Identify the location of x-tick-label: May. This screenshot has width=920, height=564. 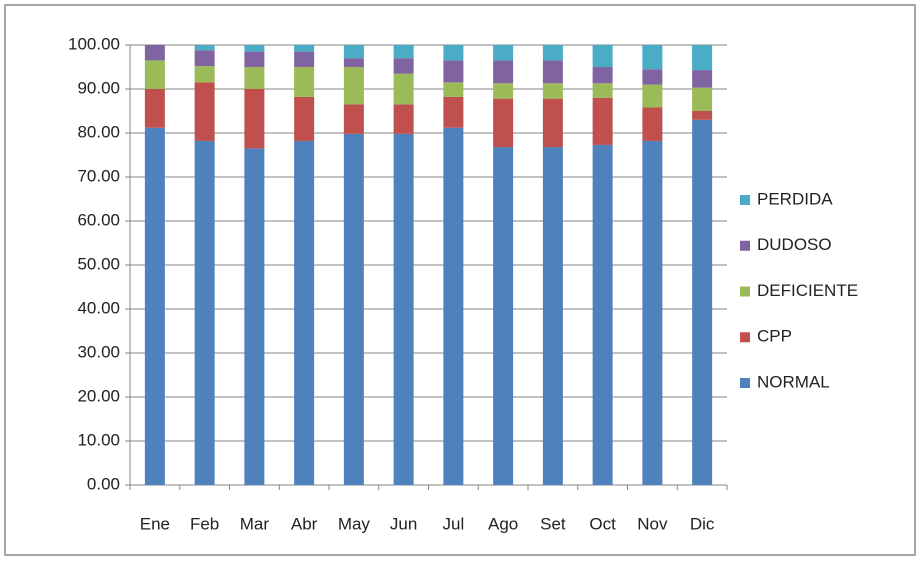
(354, 523).